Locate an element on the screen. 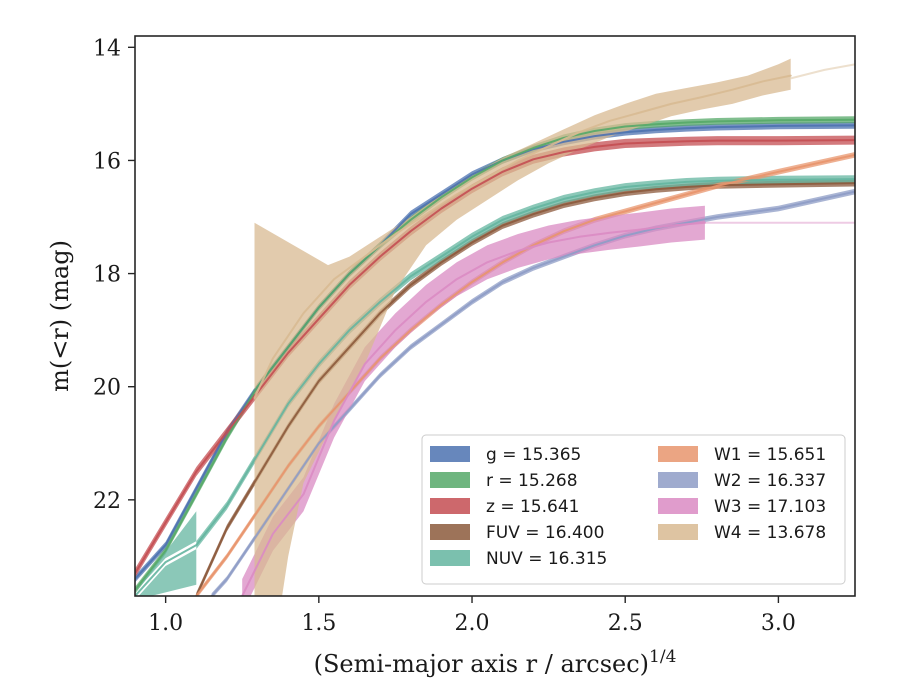 Image resolution: width=900 pixels, height=700 pixels. y-tick-label: 16 is located at coordinates (107, 161).